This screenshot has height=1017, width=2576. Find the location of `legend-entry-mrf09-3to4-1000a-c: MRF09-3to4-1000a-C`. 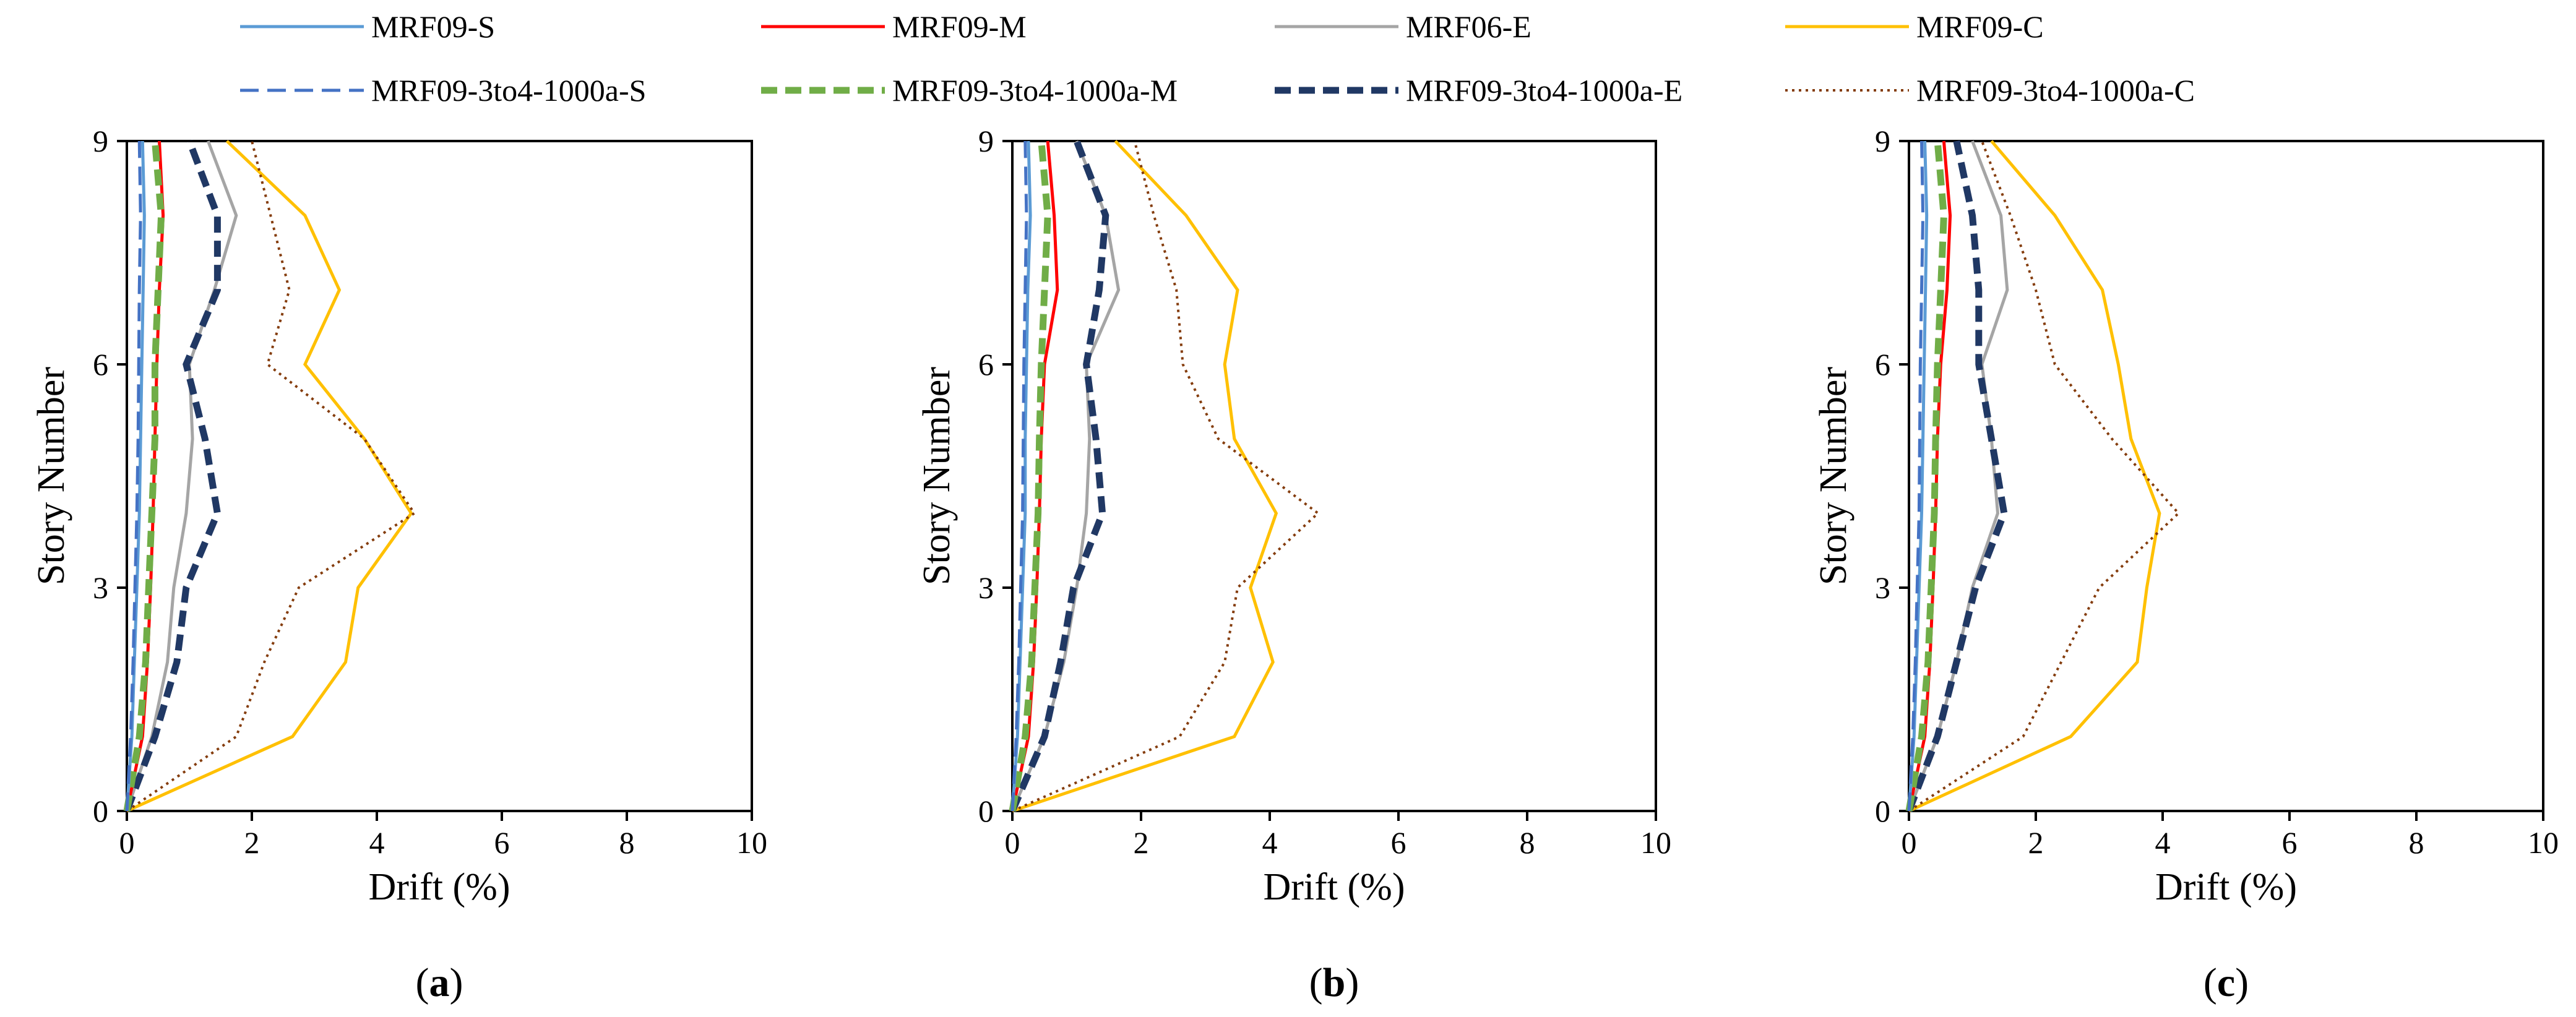

legend-entry-mrf09-3to4-1000a-c: MRF09-3to4-1000a-C is located at coordinates (1990, 90).